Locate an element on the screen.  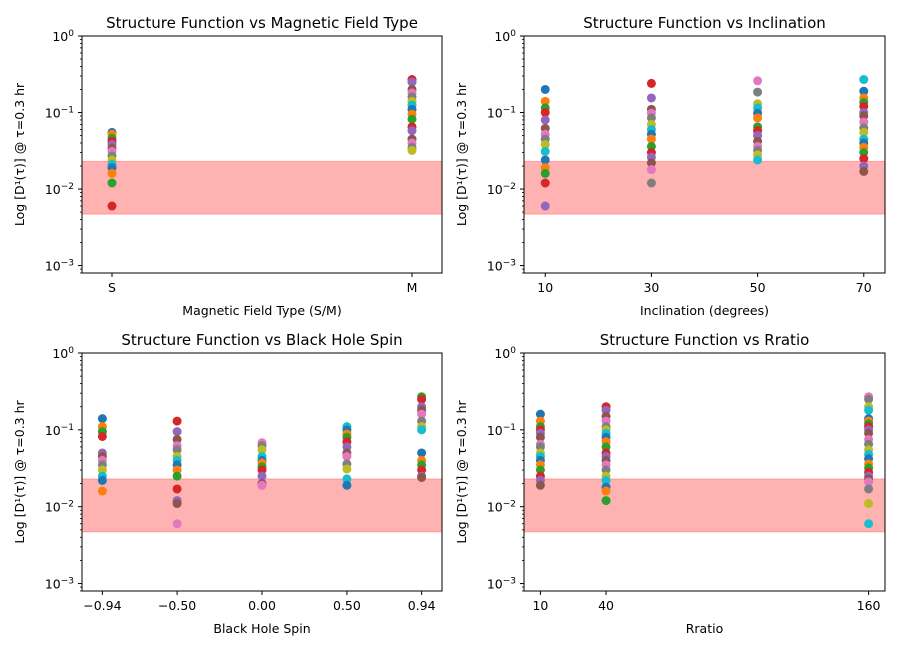
x-tick-label: 70 is located at coordinates (864, 287).